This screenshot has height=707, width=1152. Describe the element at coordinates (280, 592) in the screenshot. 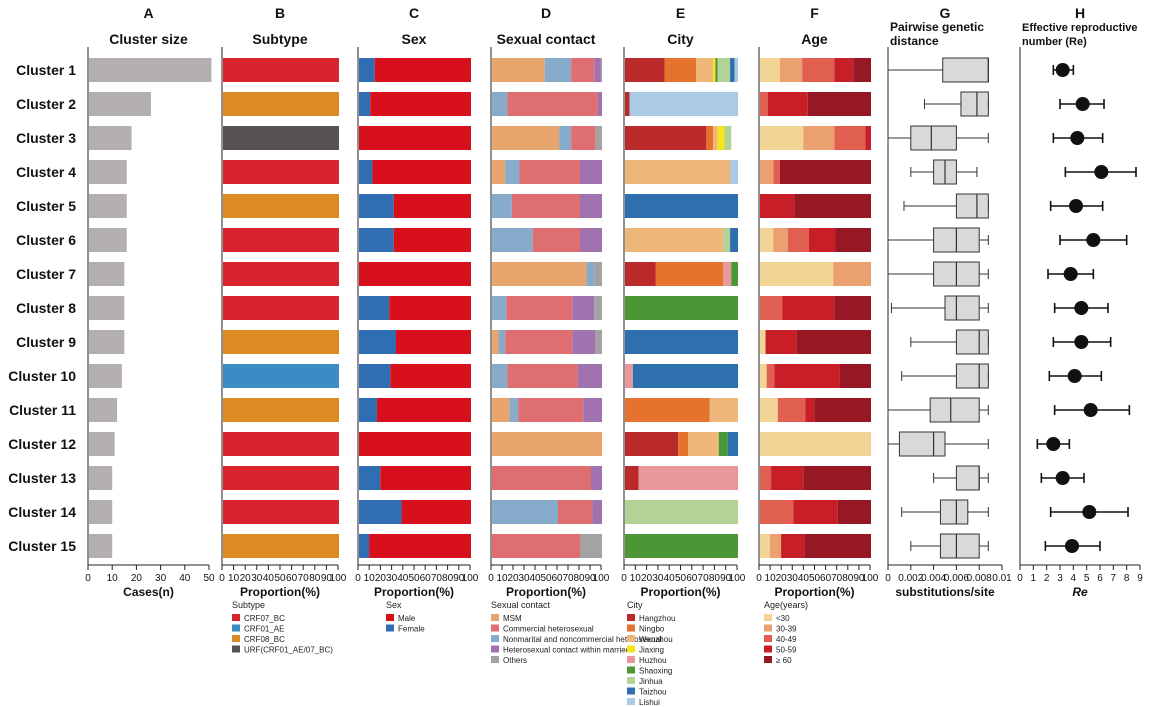

I see `x-axis-label: Proportion(%)` at that location.